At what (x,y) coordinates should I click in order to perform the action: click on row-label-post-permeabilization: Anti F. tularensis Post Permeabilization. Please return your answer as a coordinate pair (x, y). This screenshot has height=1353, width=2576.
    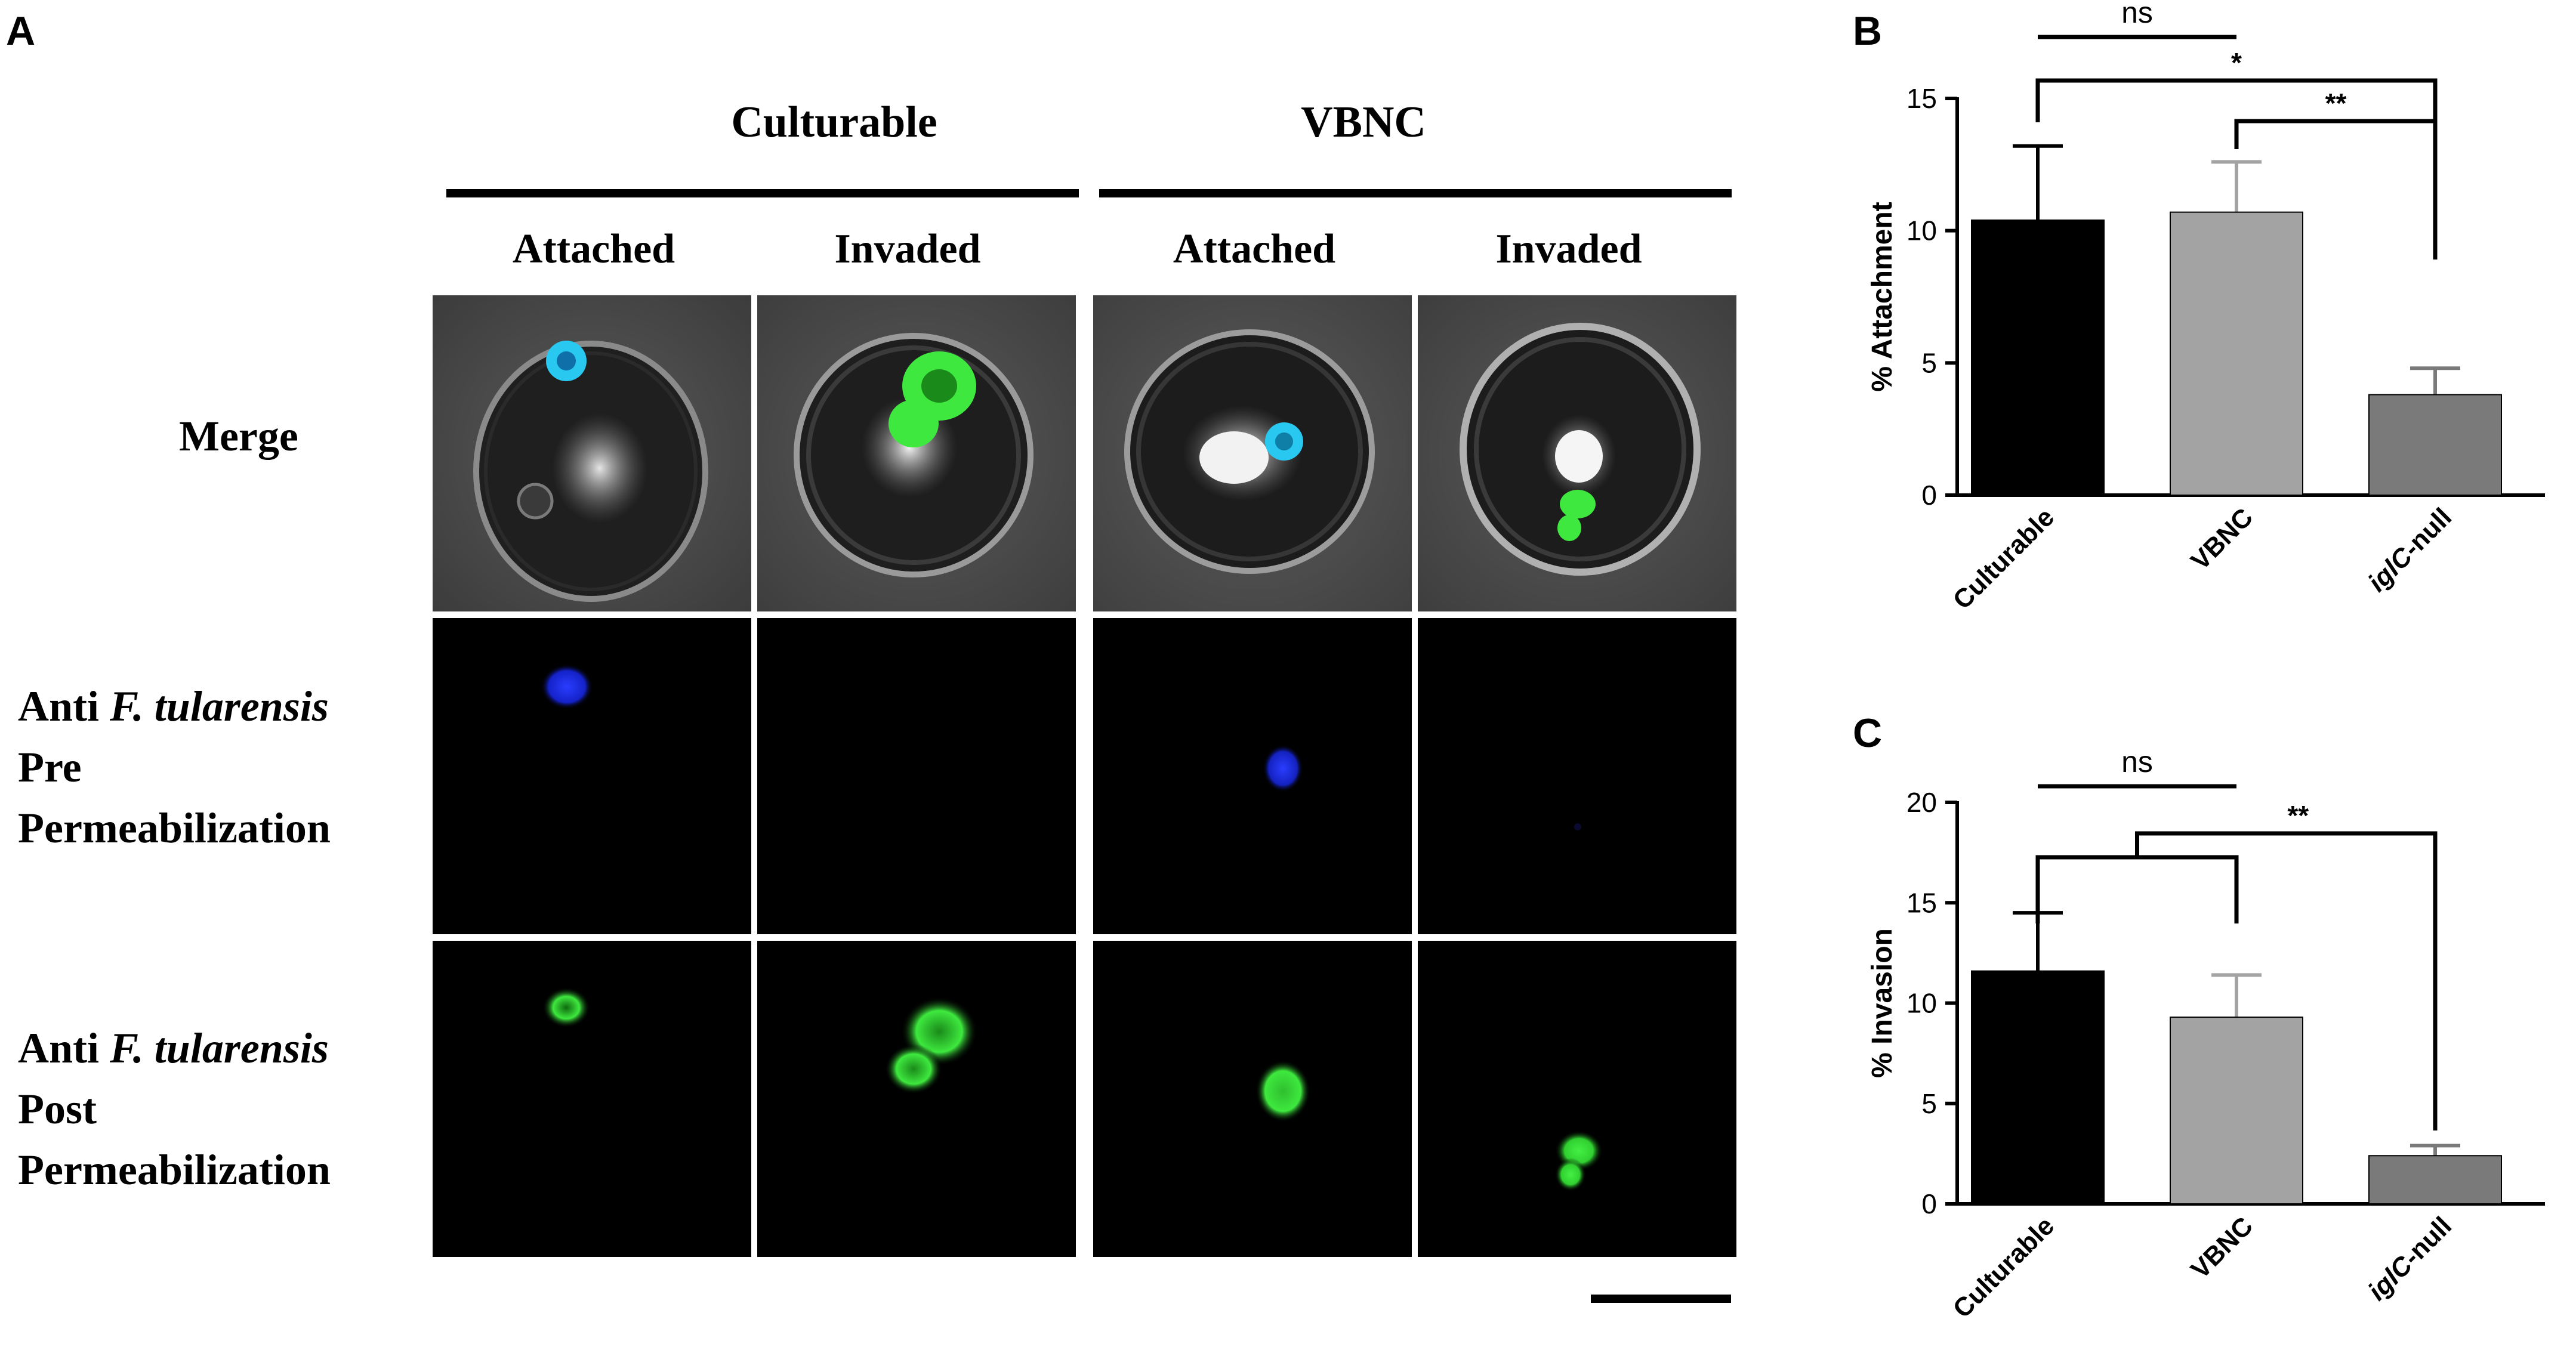
    Looking at the image, I should click on (175, 1109).